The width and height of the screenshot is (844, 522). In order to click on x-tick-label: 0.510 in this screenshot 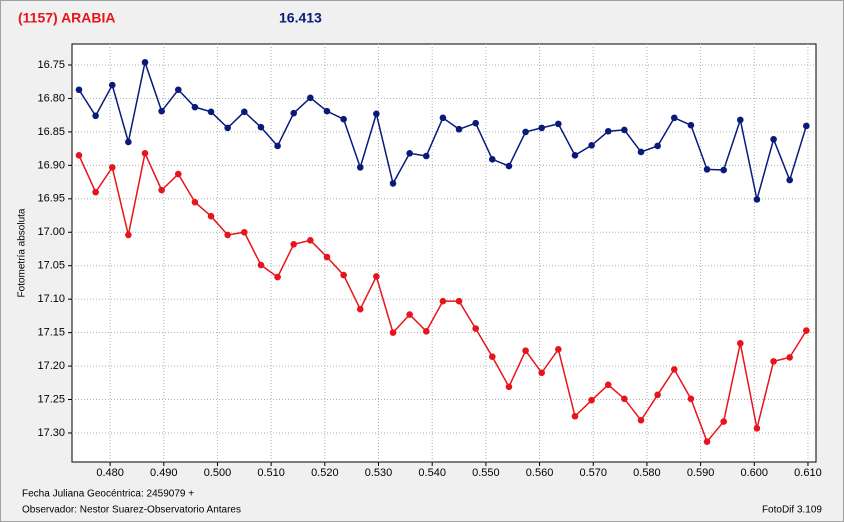, I will do `click(271, 473)`.